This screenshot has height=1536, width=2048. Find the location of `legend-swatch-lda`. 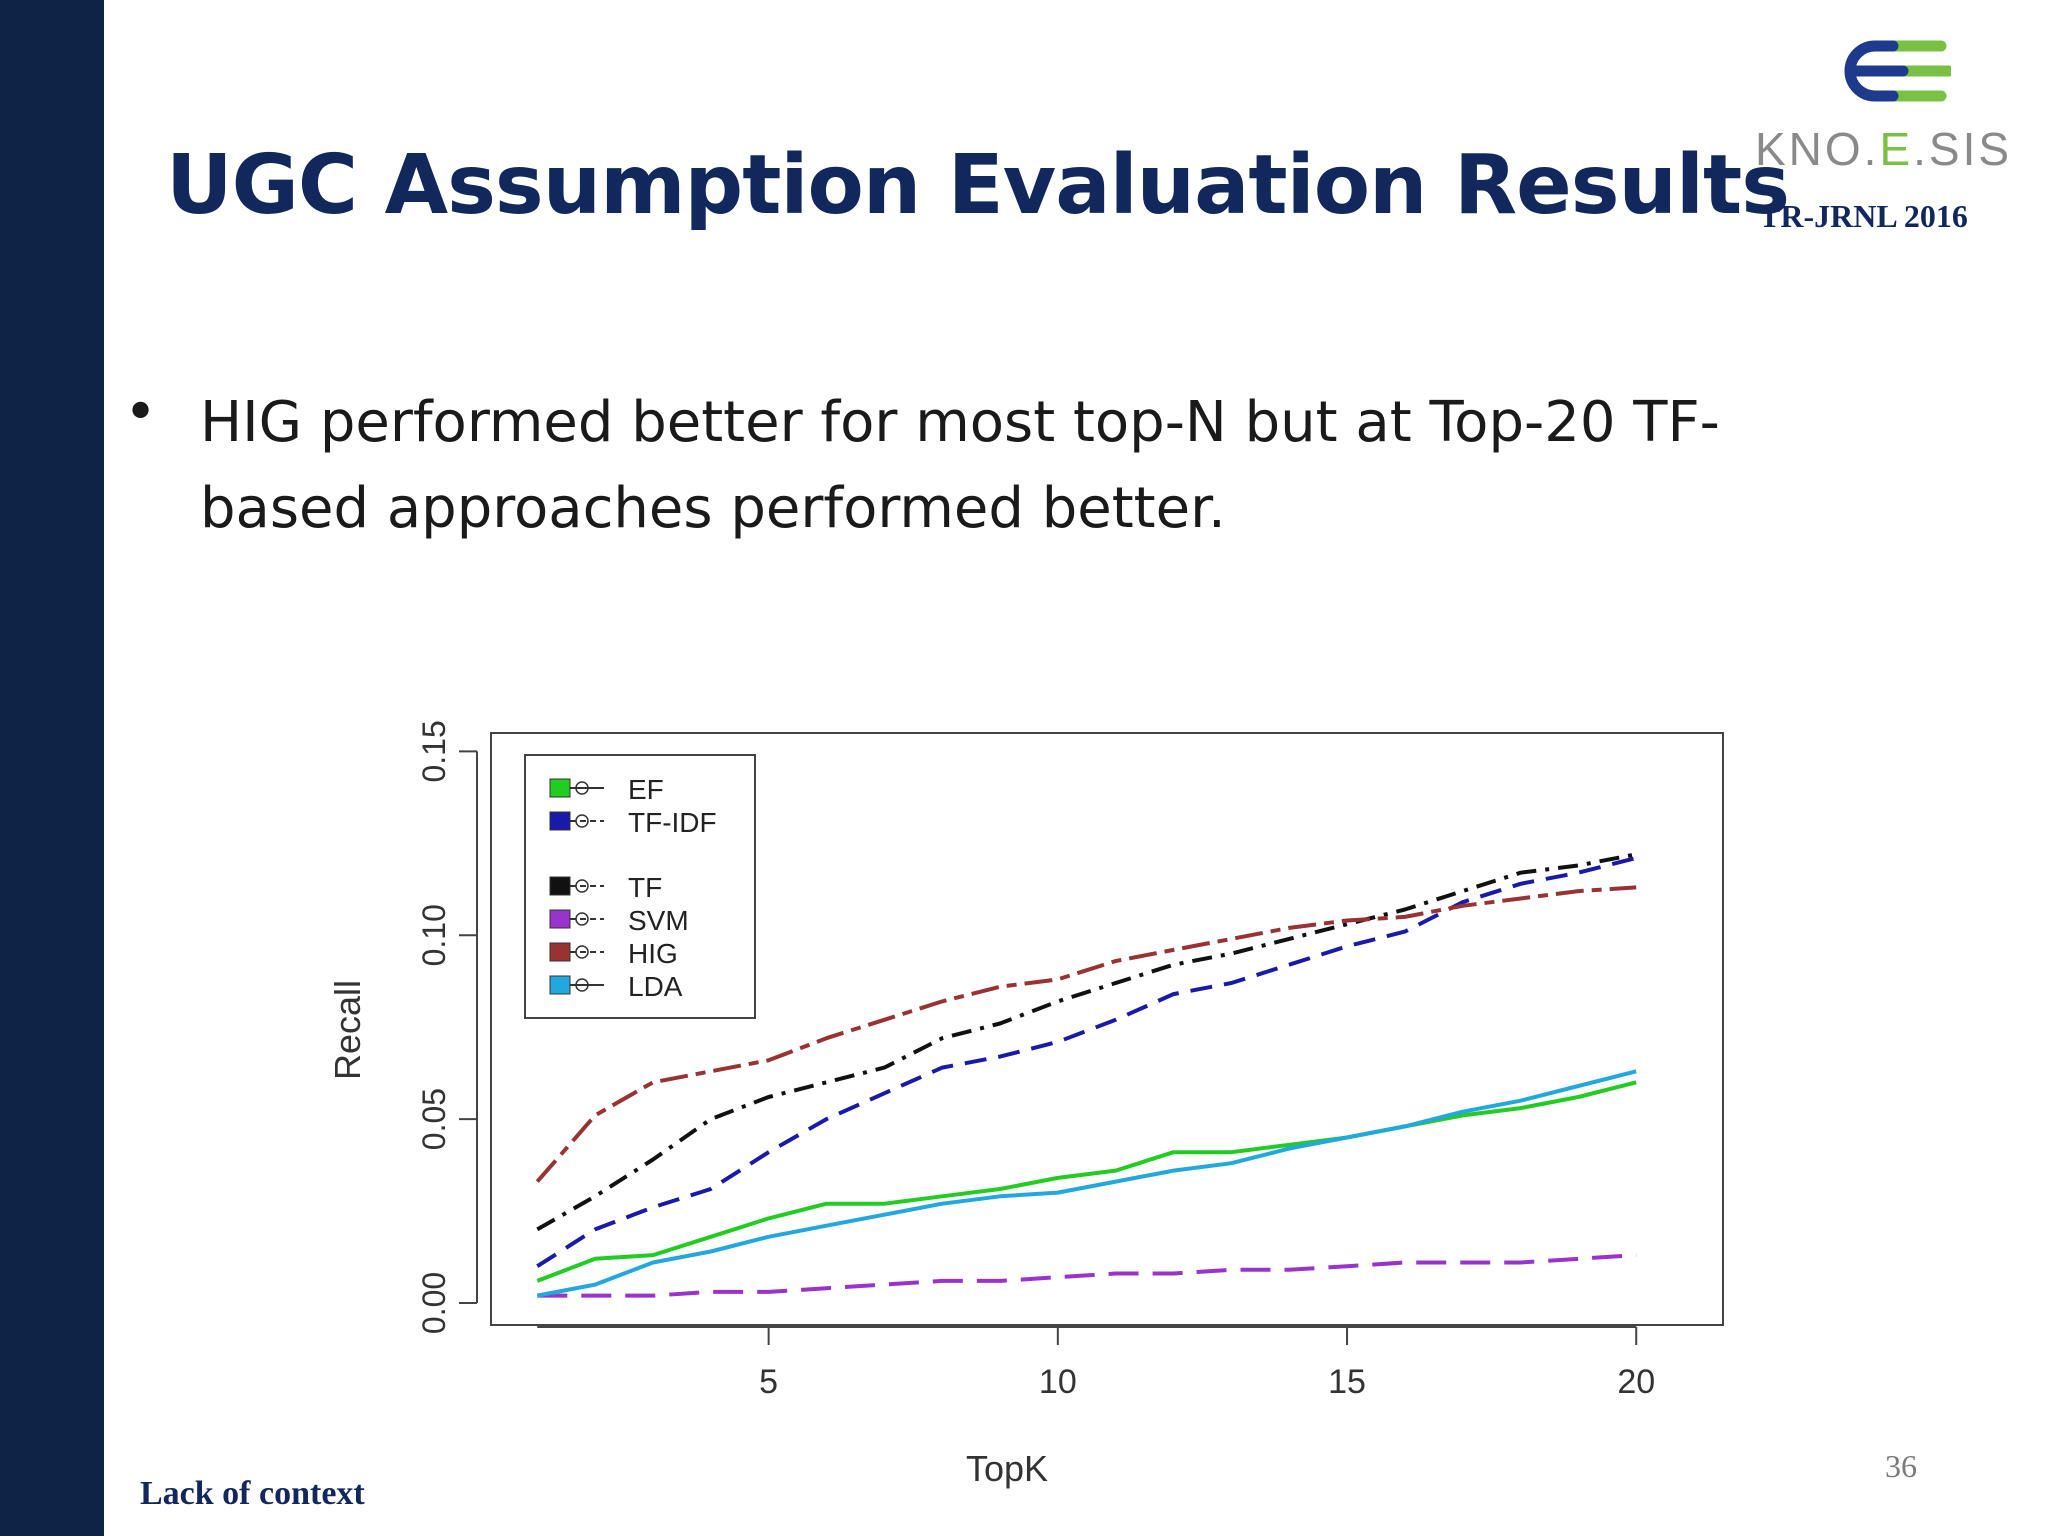

legend-swatch-lda is located at coordinates (560, 985).